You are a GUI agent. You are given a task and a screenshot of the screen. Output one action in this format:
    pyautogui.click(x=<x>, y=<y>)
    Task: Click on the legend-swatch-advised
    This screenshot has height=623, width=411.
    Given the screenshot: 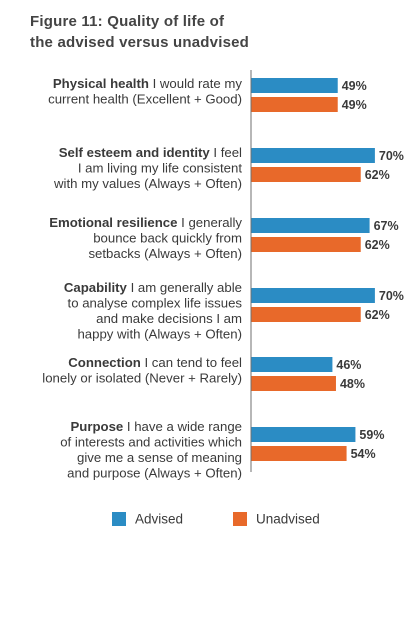 What is the action you would take?
    pyautogui.click(x=119, y=519)
    